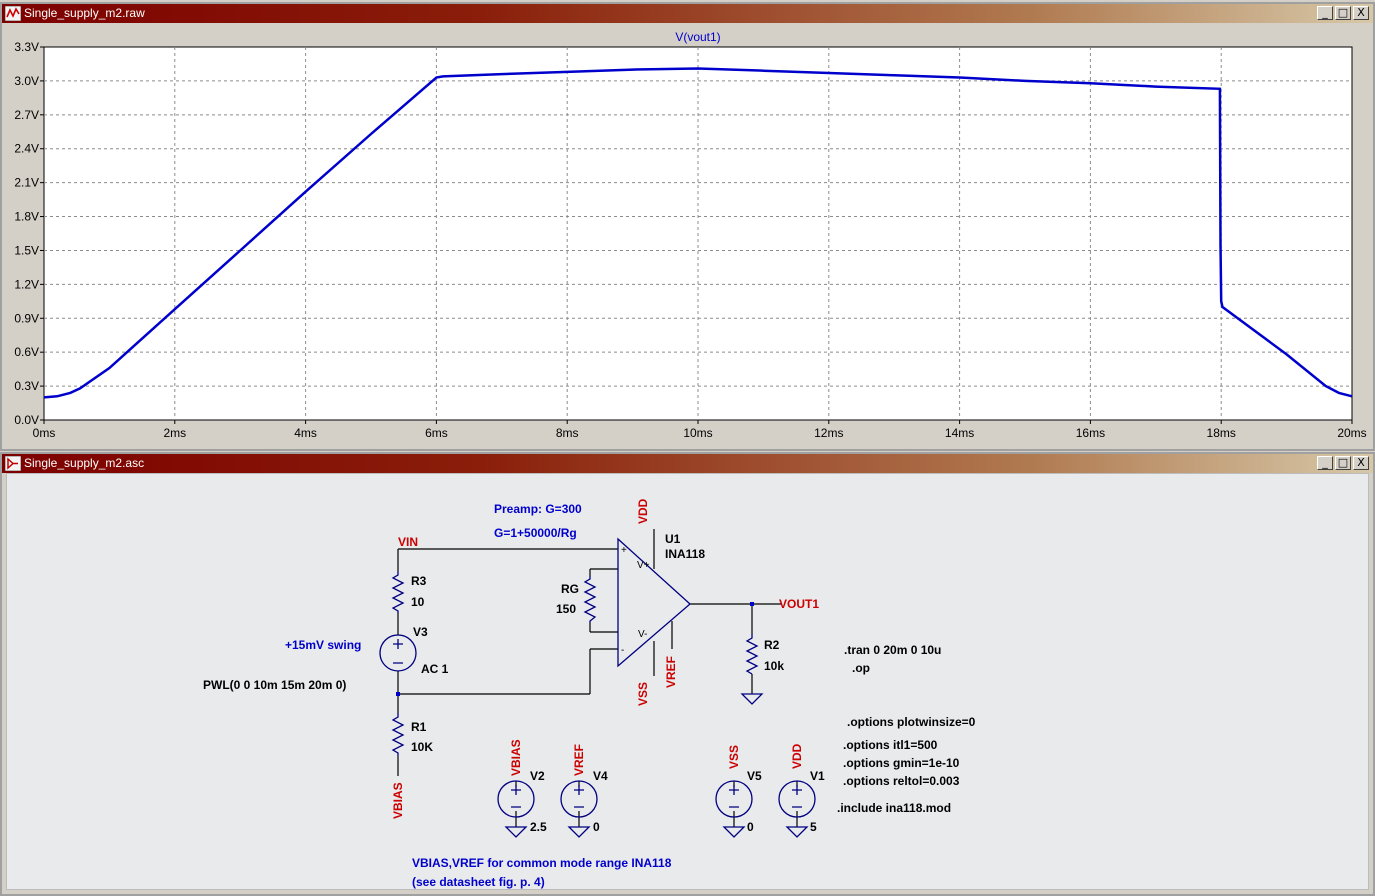 This screenshot has height=896, width=1375. I want to click on comment-datasheet: (see datasheet fig. p. 4), so click(478, 882).